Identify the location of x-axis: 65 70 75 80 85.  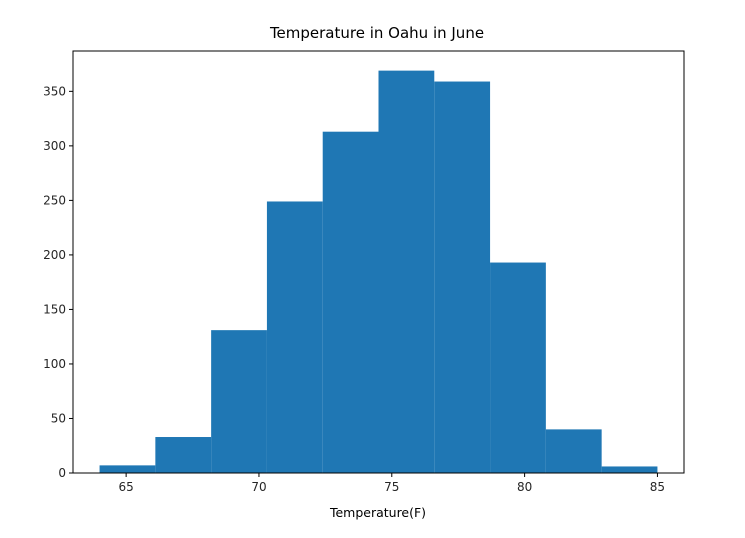
(391, 483).